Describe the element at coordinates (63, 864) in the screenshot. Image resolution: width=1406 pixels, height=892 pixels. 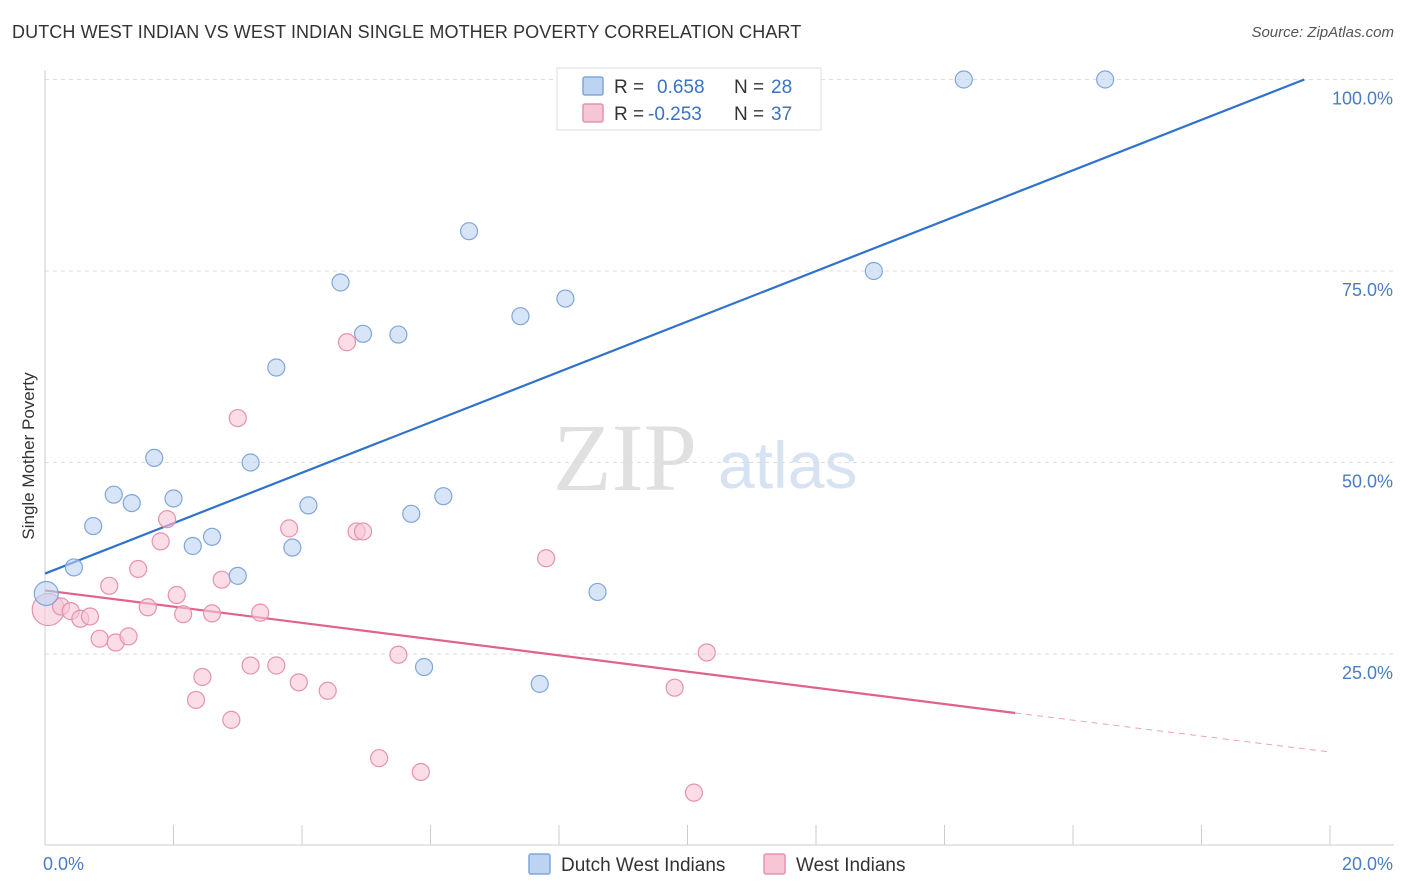
I see `x-tick-label: 0.0%` at that location.